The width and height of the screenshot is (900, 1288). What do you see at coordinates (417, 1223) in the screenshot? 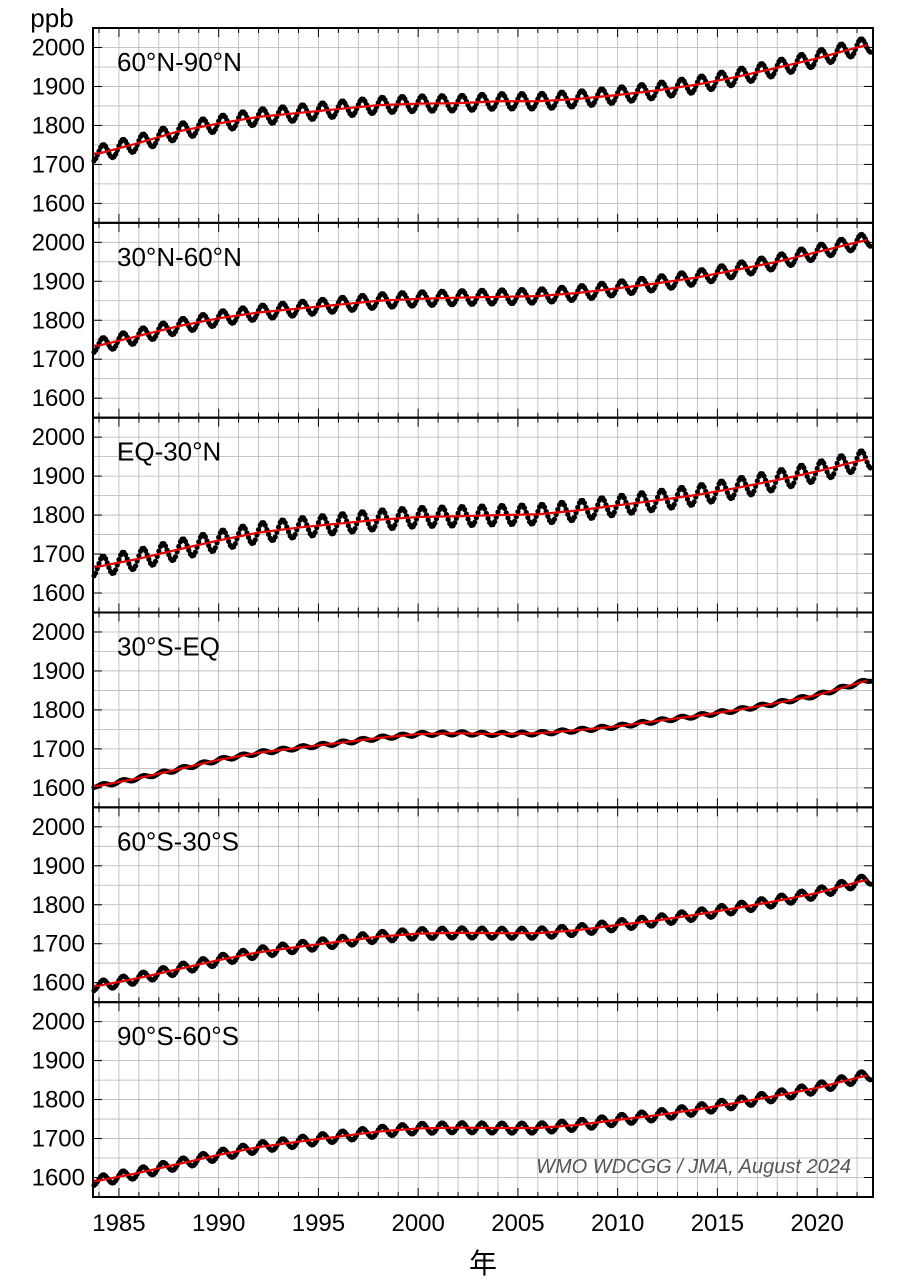
I see `x-tick-label: 2000` at bounding box center [417, 1223].